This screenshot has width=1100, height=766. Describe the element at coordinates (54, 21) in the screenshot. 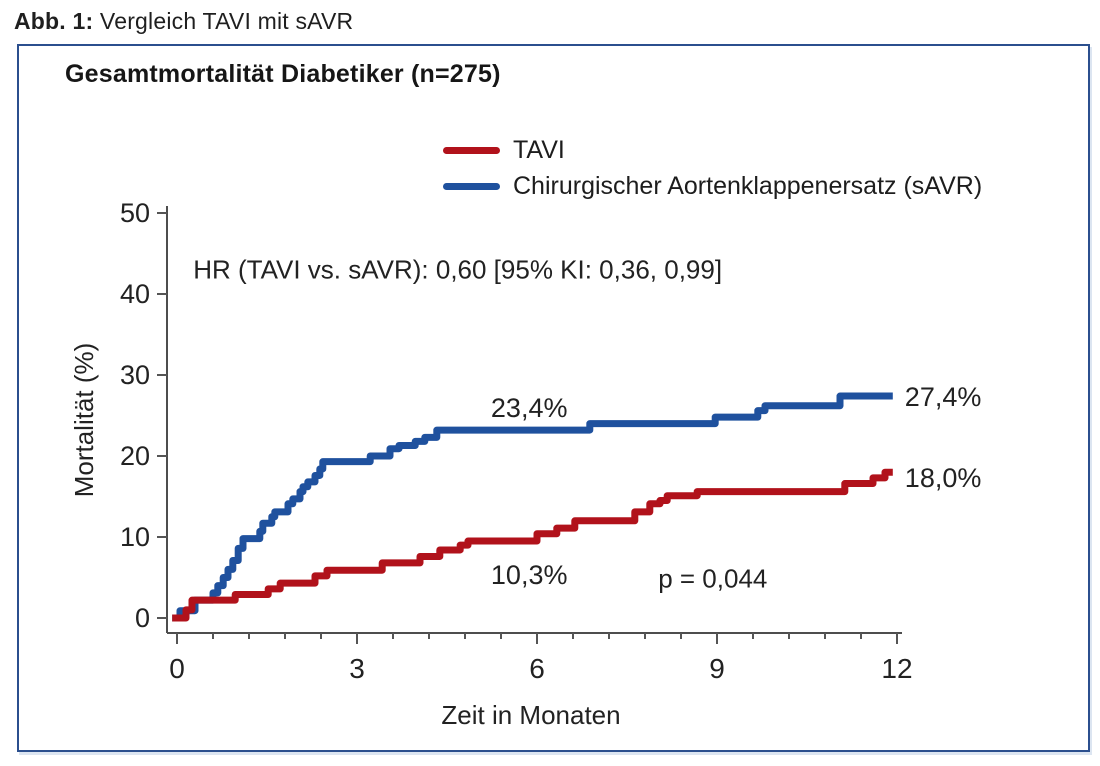

I see `figure-caption-prefix: Abb. 1:` at that location.